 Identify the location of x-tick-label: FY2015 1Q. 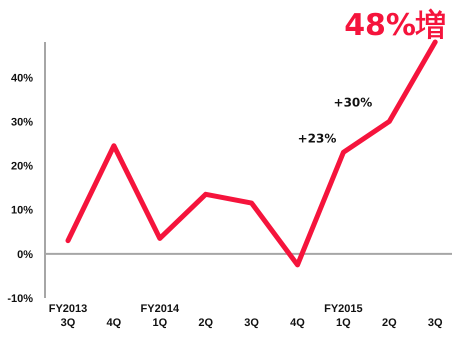
(343, 316).